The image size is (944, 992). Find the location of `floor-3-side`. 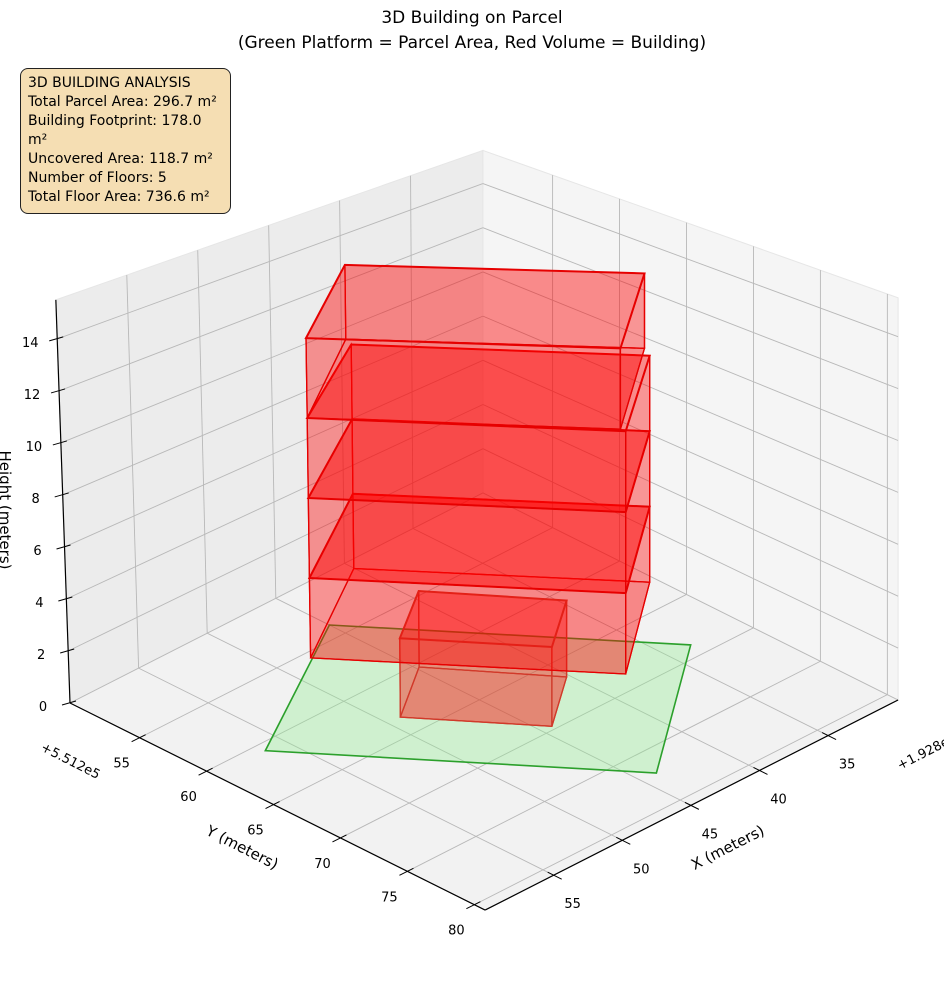

floor-3-side is located at coordinates (467, 545).